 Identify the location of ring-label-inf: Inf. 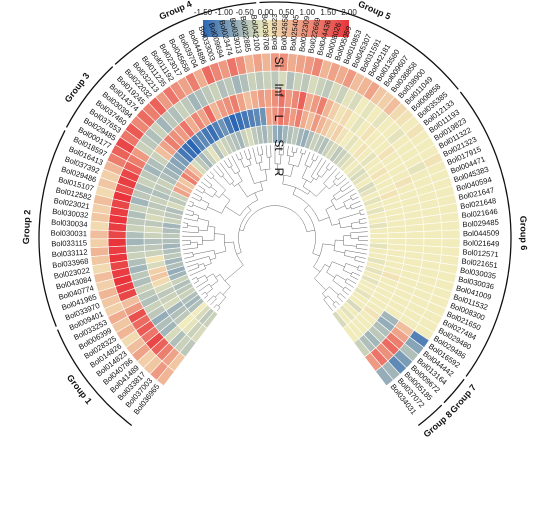
(279, 90).